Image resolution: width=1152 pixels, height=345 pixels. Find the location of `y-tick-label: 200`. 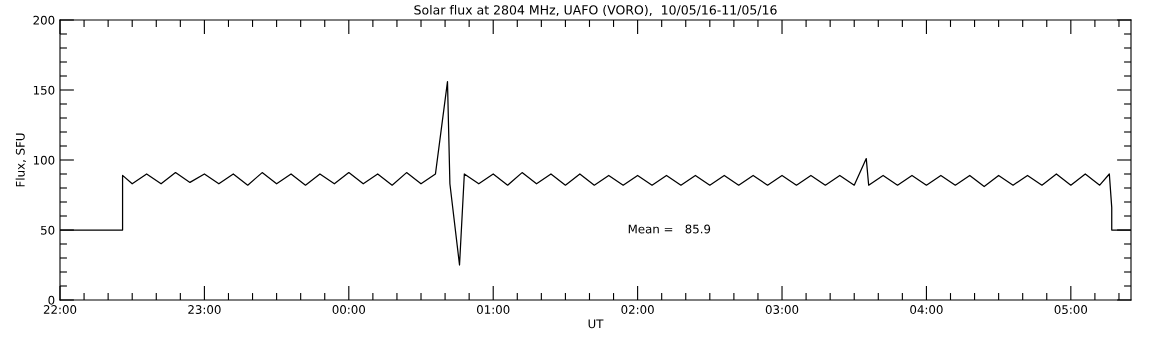

y-tick-label: 200 is located at coordinates (44, 20).